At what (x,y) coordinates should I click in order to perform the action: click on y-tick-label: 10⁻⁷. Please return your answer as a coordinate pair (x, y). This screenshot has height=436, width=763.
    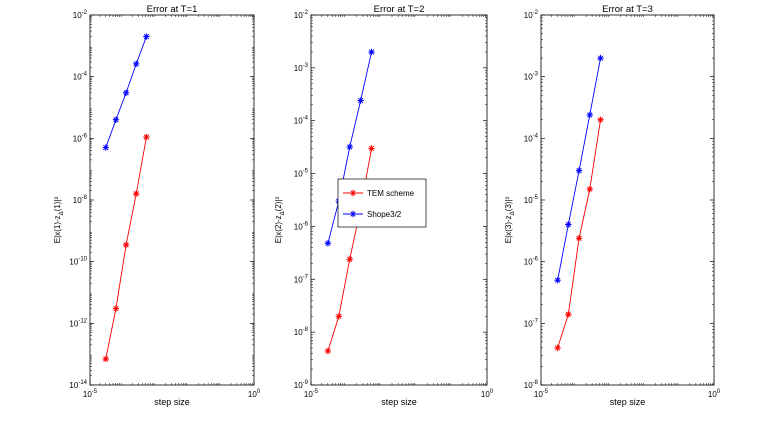
    Looking at the image, I should click on (531, 323).